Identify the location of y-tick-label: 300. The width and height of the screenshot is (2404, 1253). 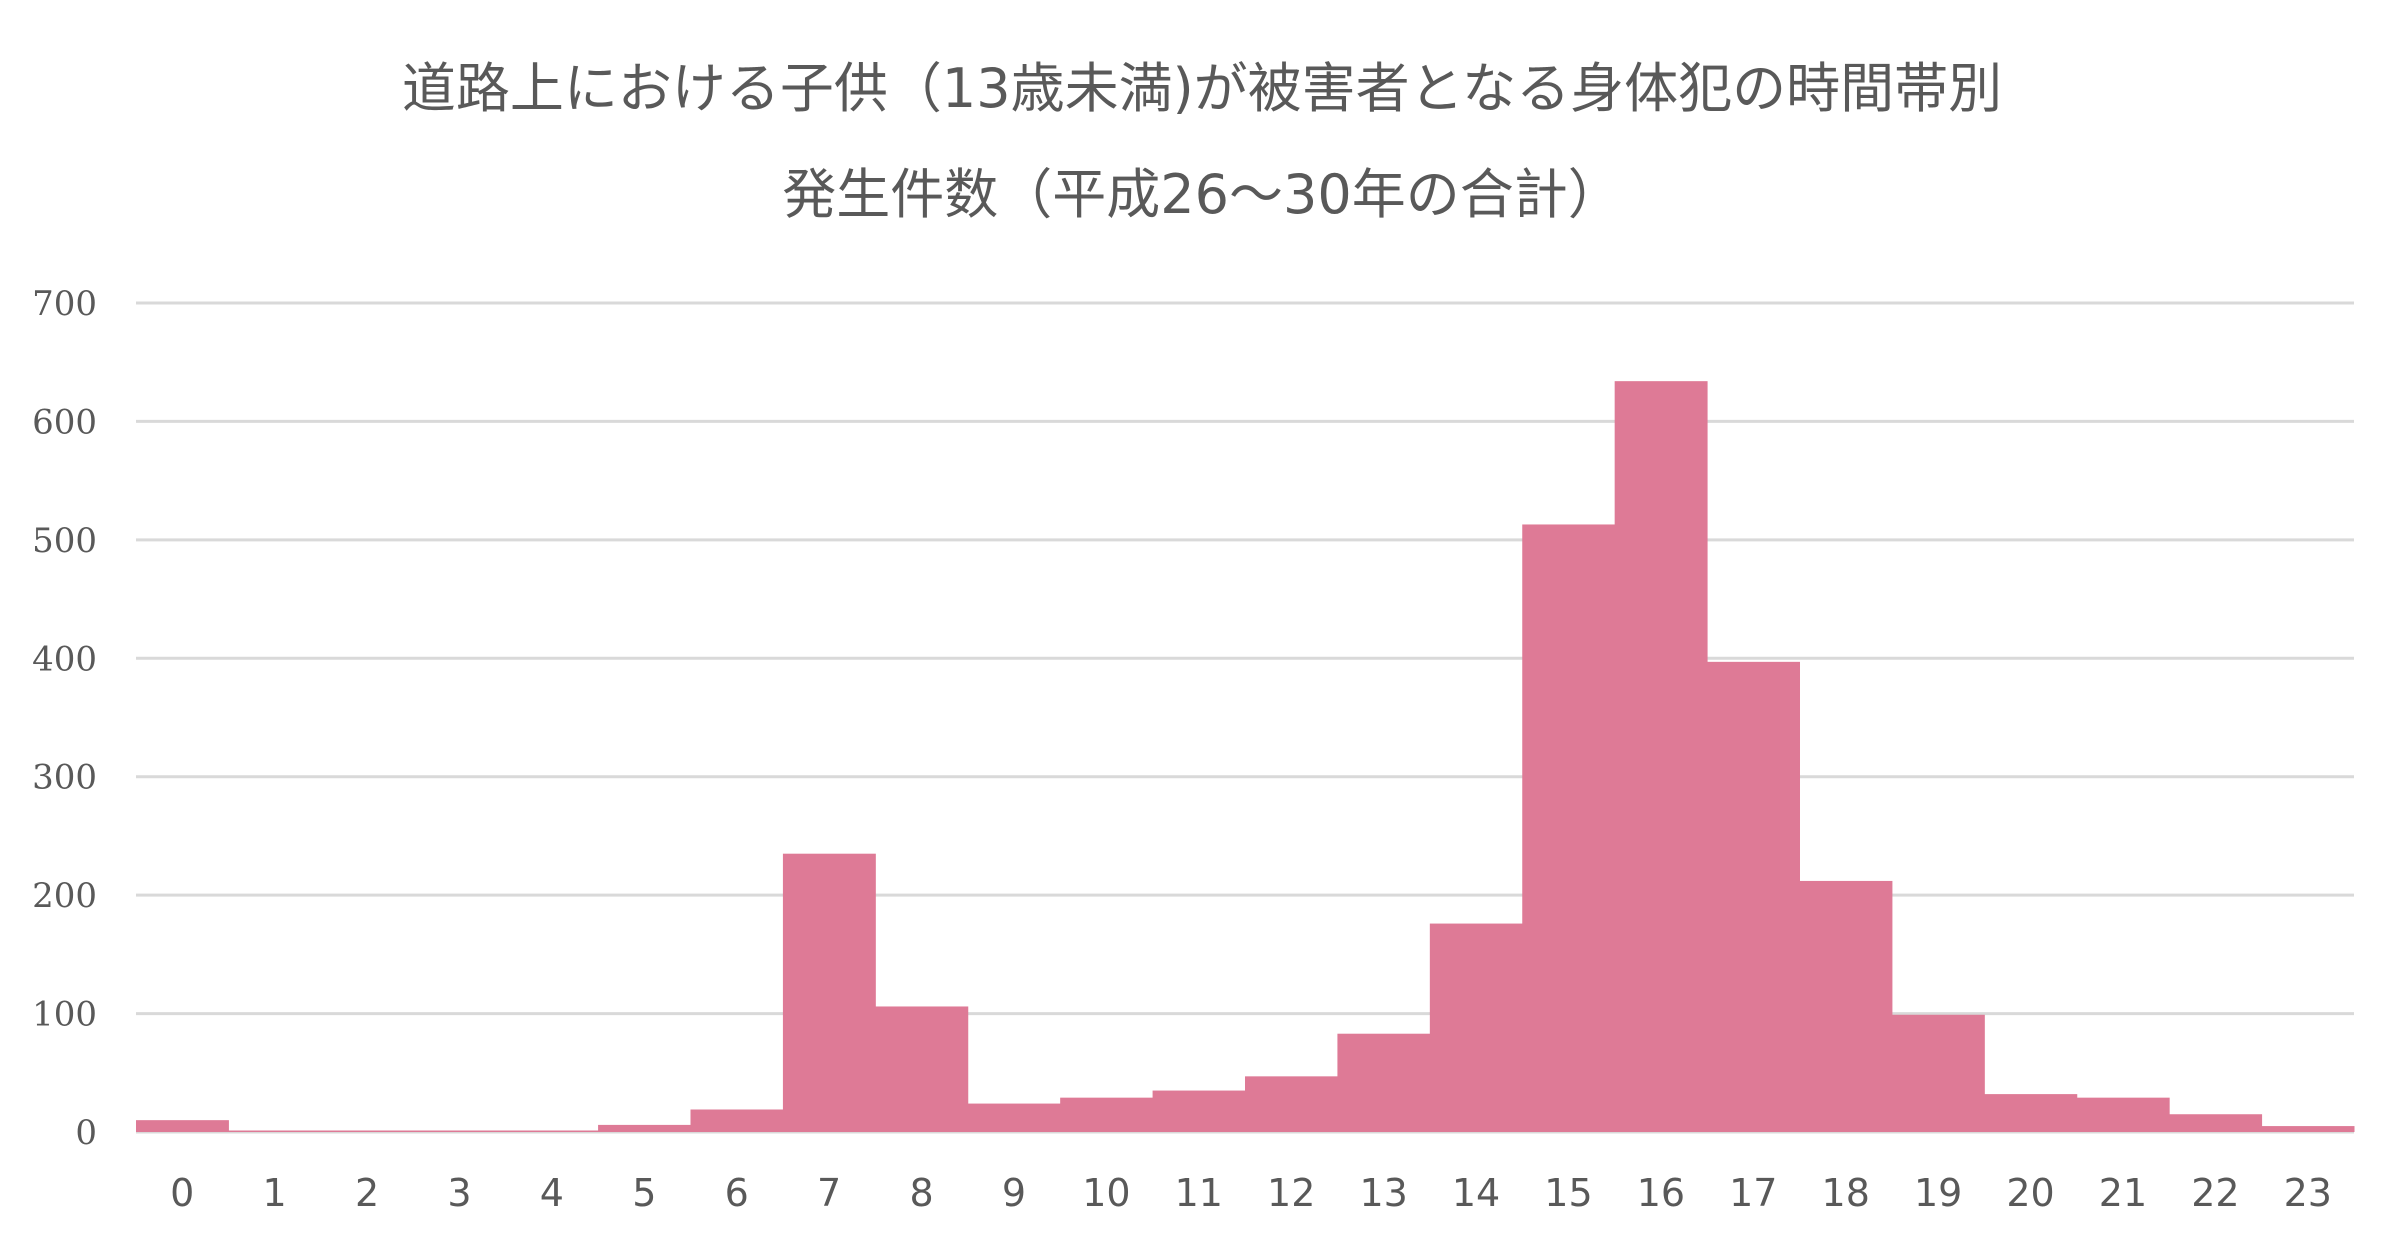
(64, 778).